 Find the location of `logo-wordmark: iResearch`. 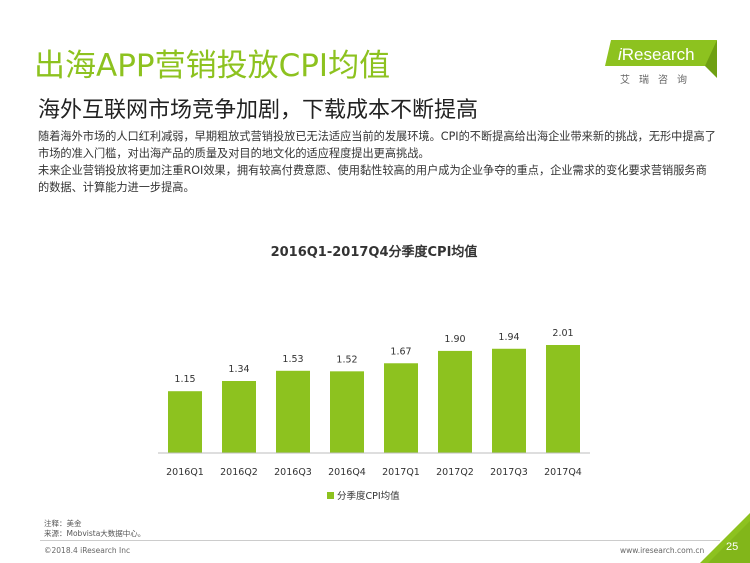

logo-wordmark: iResearch is located at coordinates (656, 55).